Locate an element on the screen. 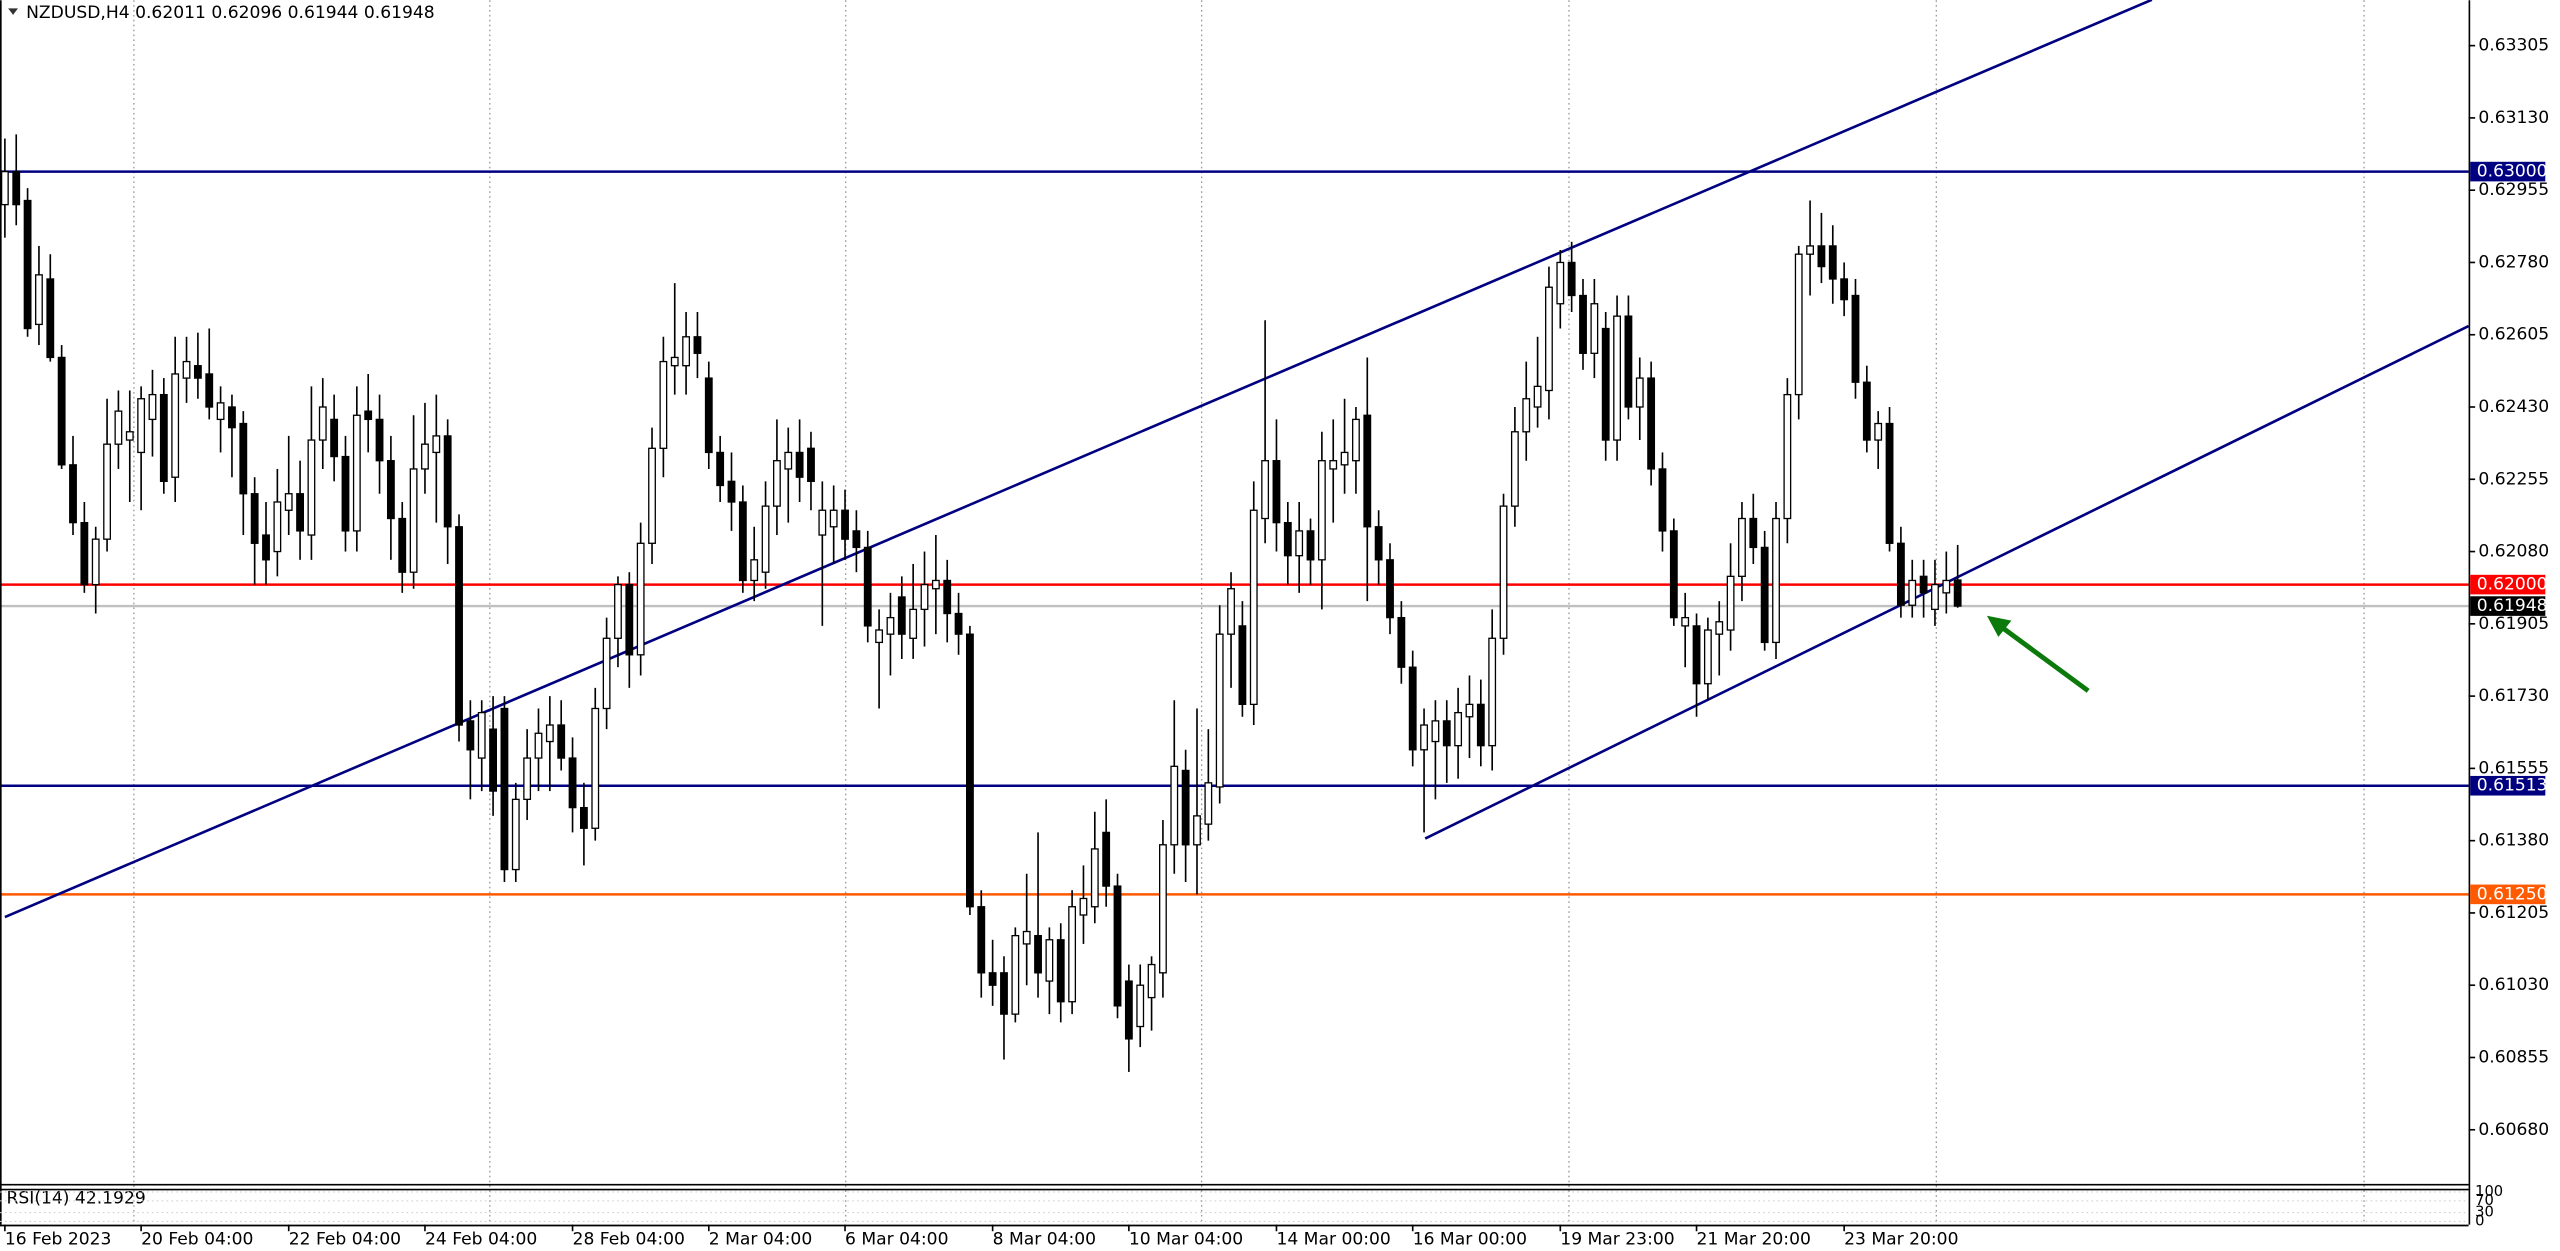  x-tick-label: 23 Mar 20:00 is located at coordinates (1901, 1239).